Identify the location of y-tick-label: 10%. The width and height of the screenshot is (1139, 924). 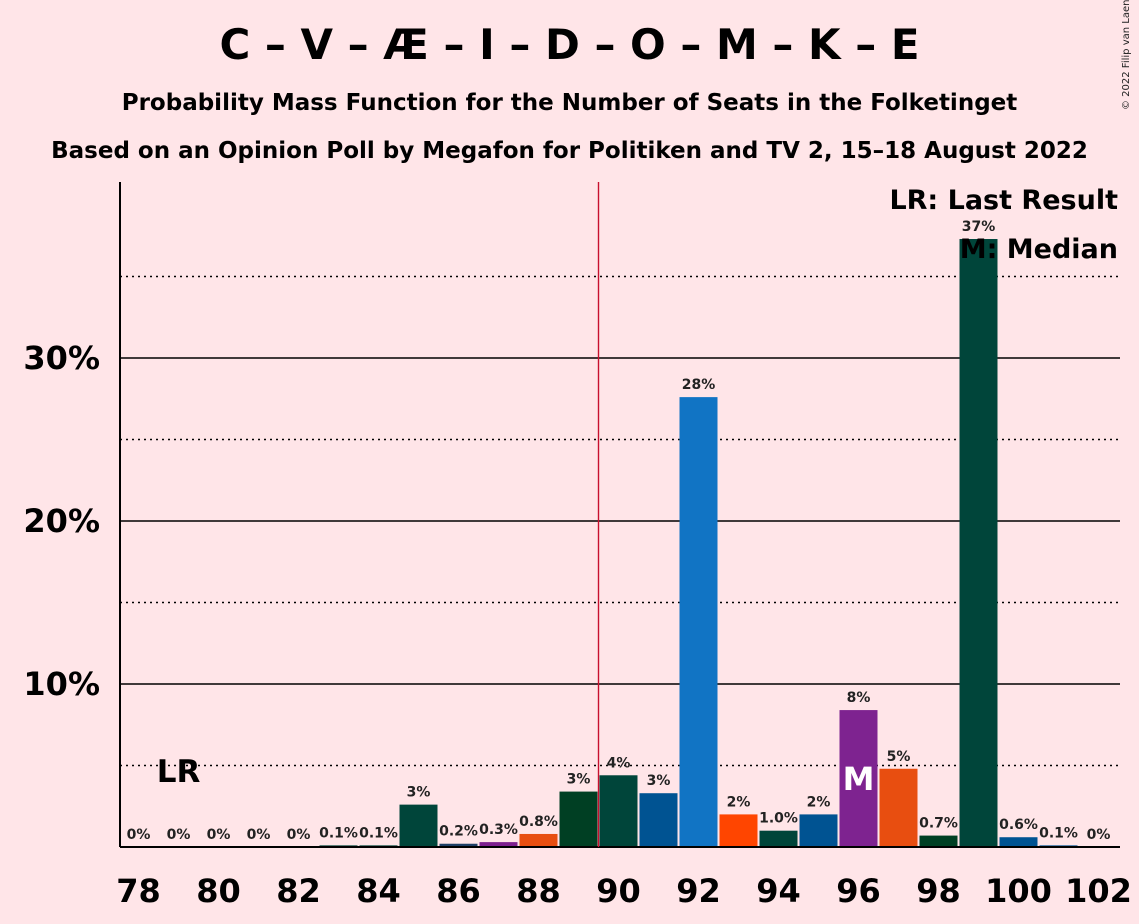
(61, 684).